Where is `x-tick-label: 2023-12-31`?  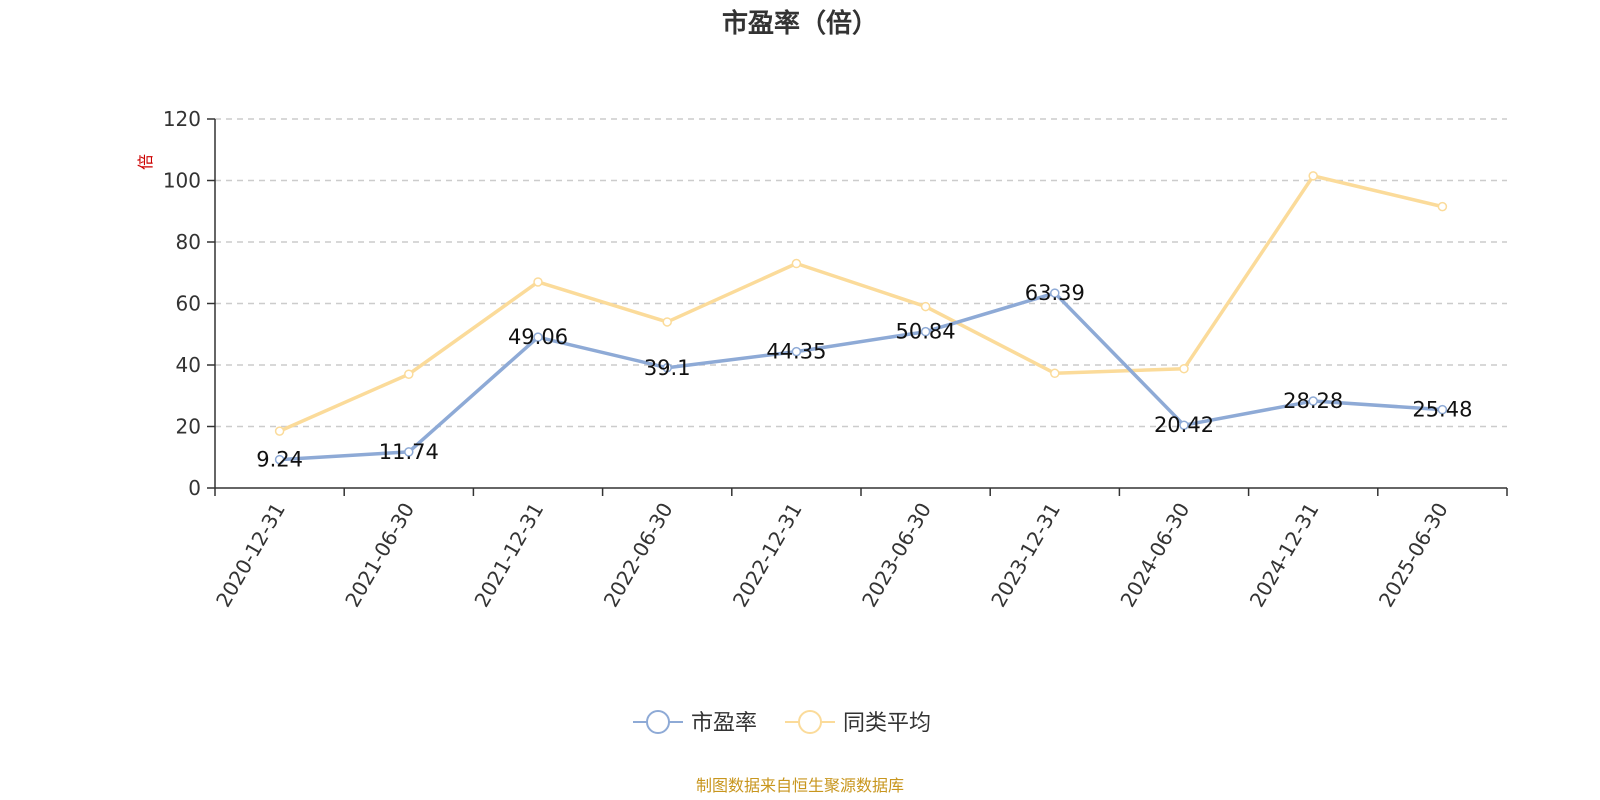 x-tick-label: 2023-12-31 is located at coordinates (1025, 555).